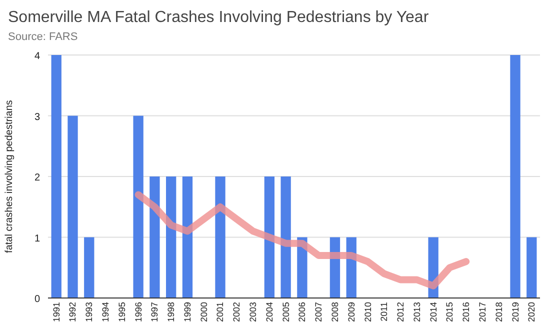  What do you see at coordinates (203, 312) in the screenshot?
I see `x-tick-label: 2000` at bounding box center [203, 312].